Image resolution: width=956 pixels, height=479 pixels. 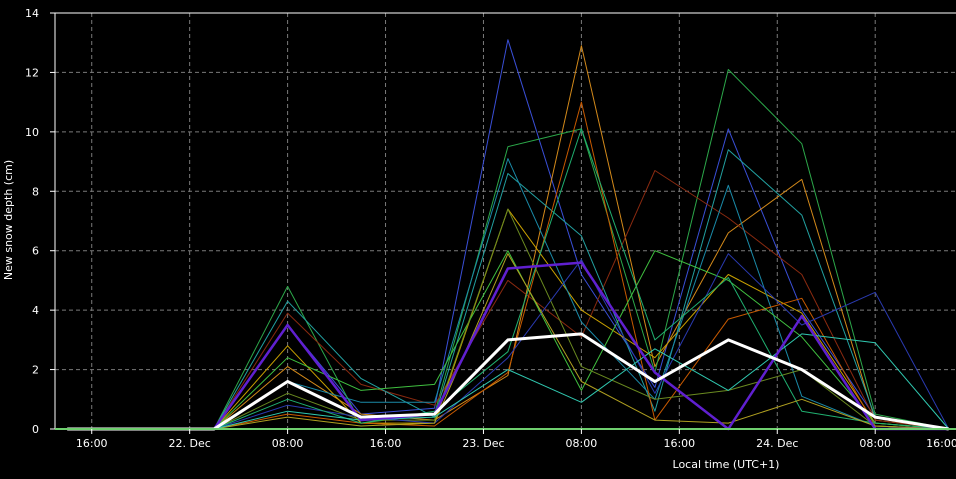 What do you see at coordinates (483, 443) in the screenshot?
I see `x-tick-label: 23. Dec` at bounding box center [483, 443].